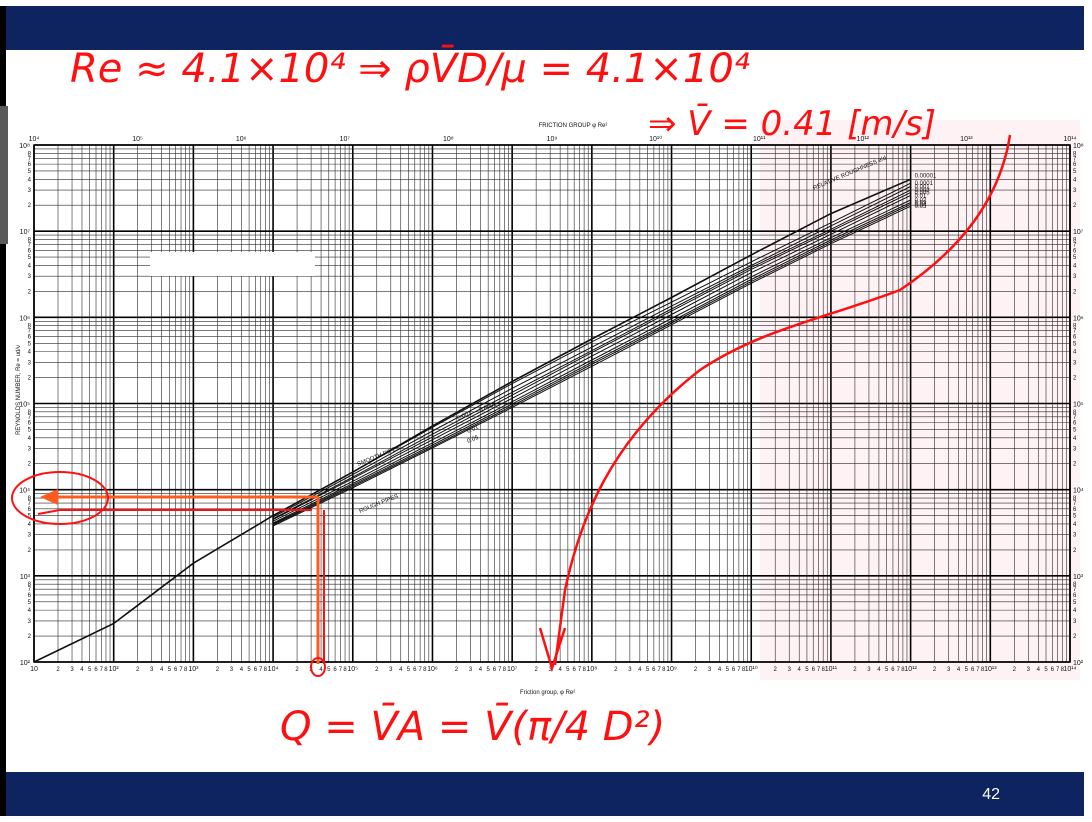 The width and height of the screenshot is (1092, 822). Describe the element at coordinates (552, 650) in the screenshot. I see `annotation-arrowhead` at that location.